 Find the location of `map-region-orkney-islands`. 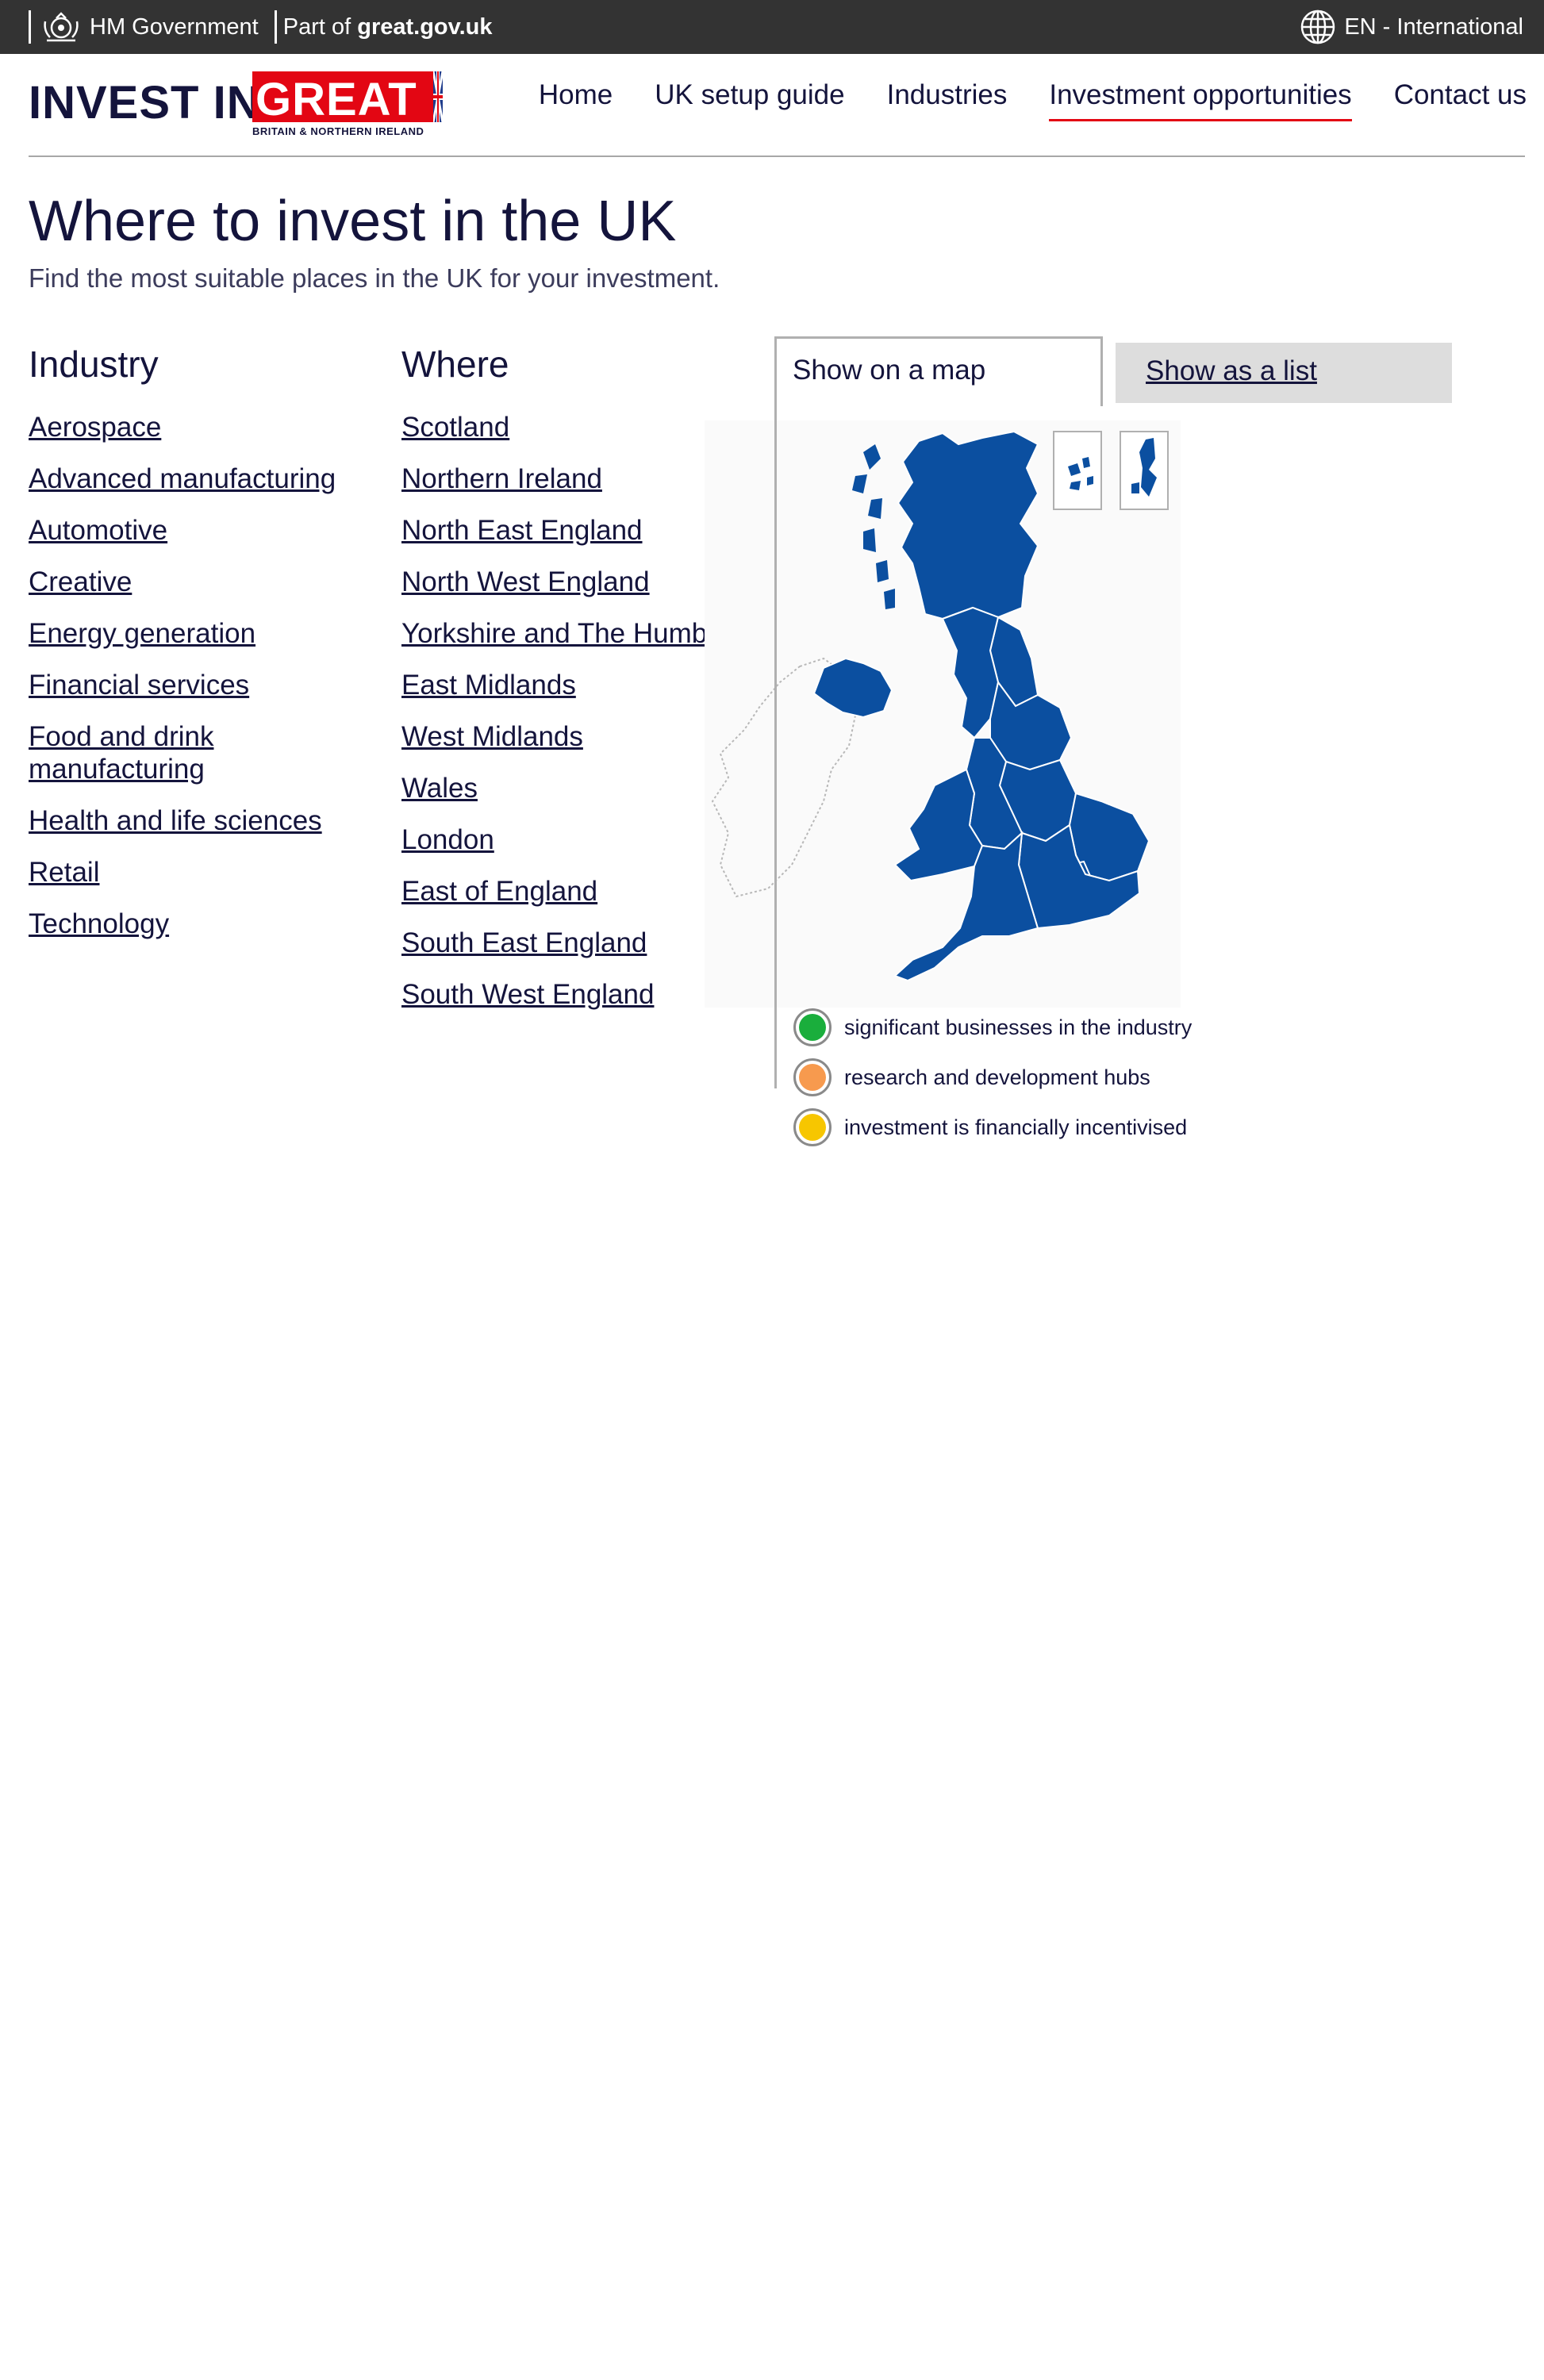

map-region-orkney-islands is located at coordinates (1080, 473).